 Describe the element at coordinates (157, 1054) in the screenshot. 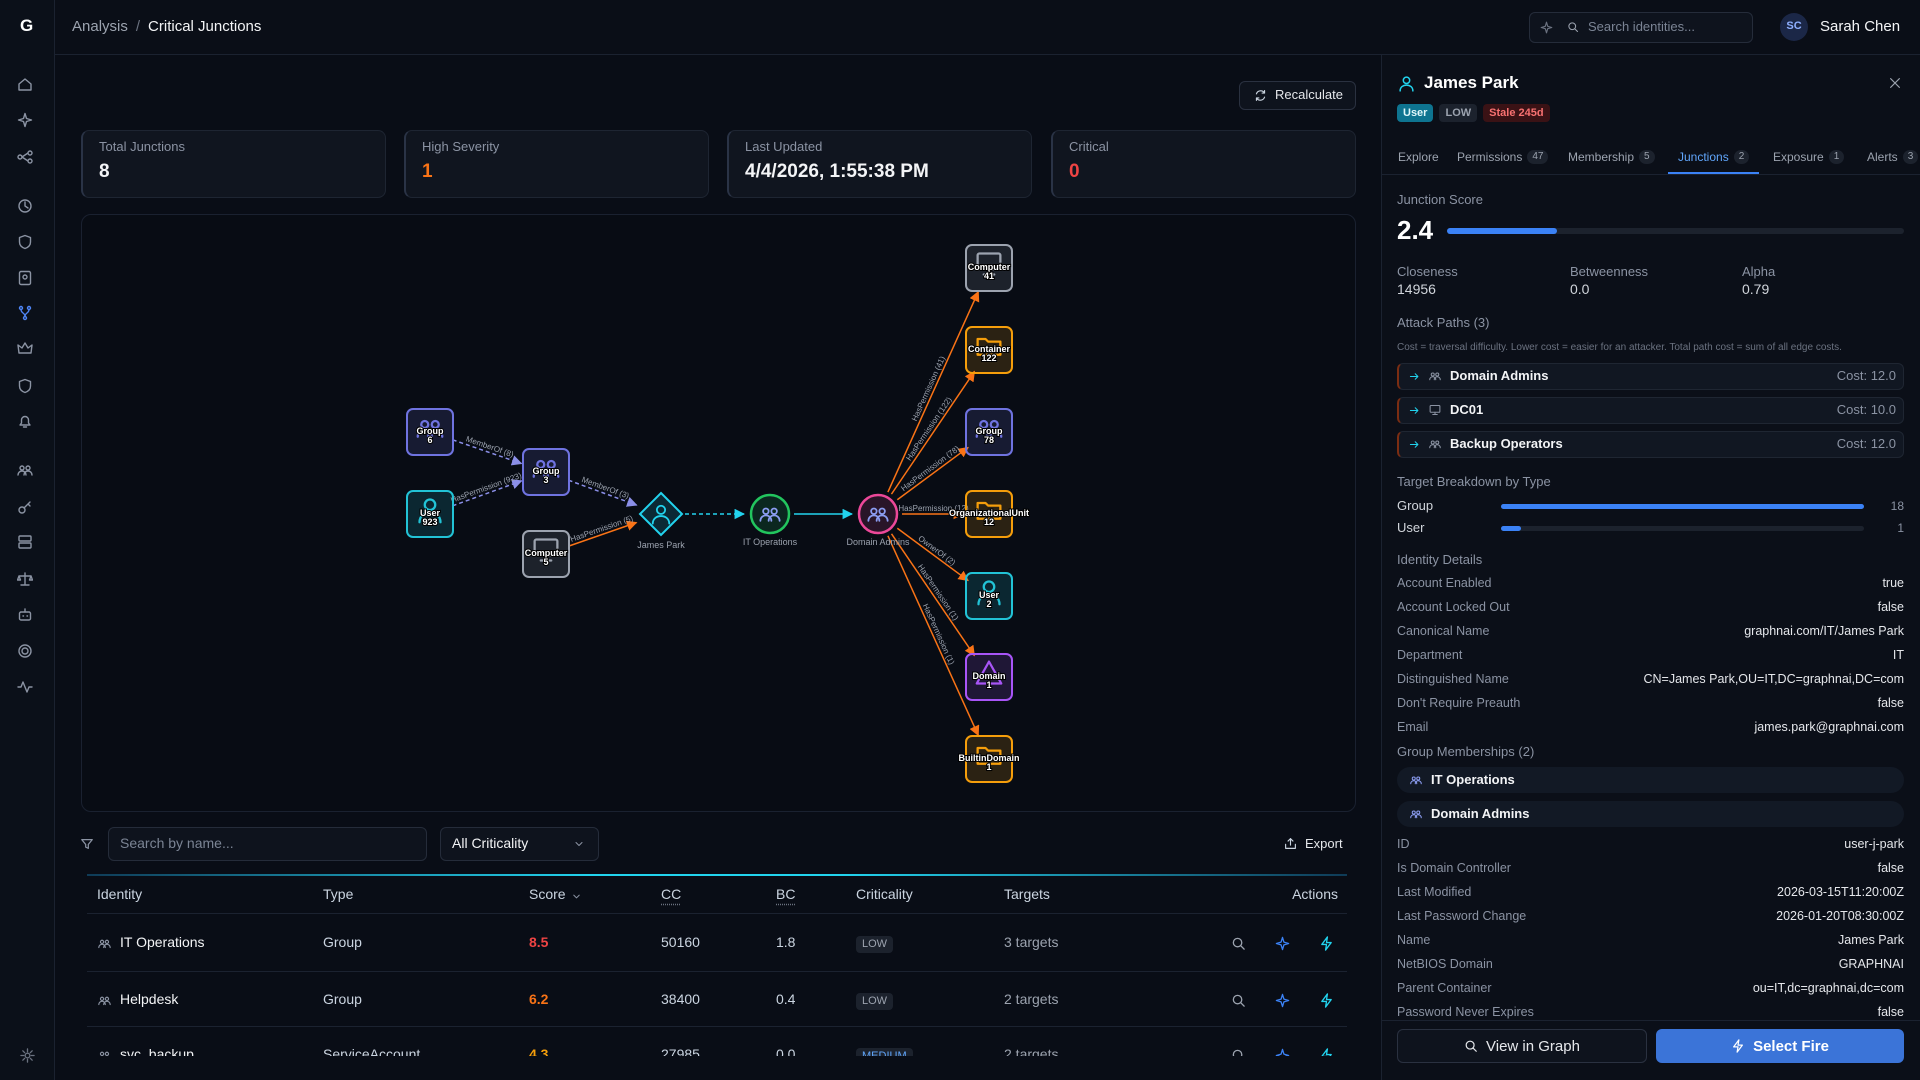

I see `identity-name: svc_backup` at that location.